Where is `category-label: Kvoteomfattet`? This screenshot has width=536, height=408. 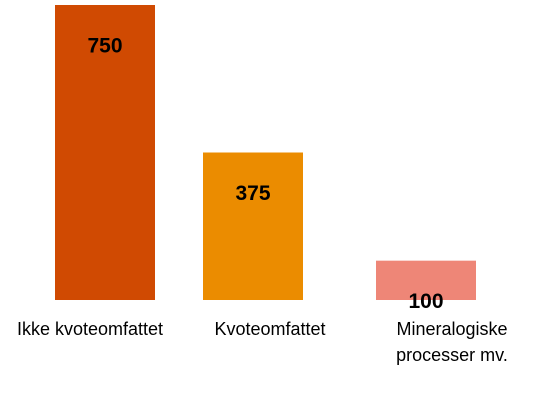 category-label: Kvoteomfattet is located at coordinates (270, 329).